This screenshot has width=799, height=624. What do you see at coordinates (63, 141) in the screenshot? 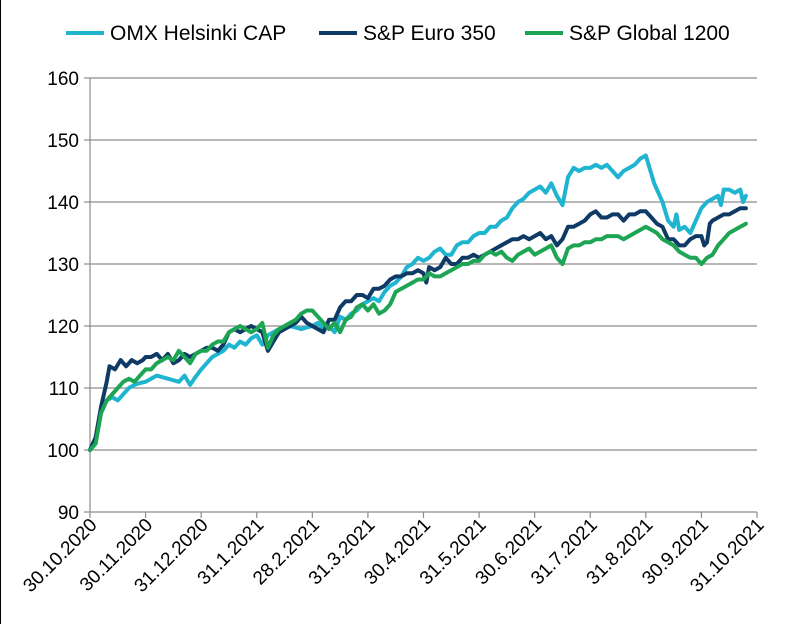
I see `y-tick-label: 150` at bounding box center [63, 141].